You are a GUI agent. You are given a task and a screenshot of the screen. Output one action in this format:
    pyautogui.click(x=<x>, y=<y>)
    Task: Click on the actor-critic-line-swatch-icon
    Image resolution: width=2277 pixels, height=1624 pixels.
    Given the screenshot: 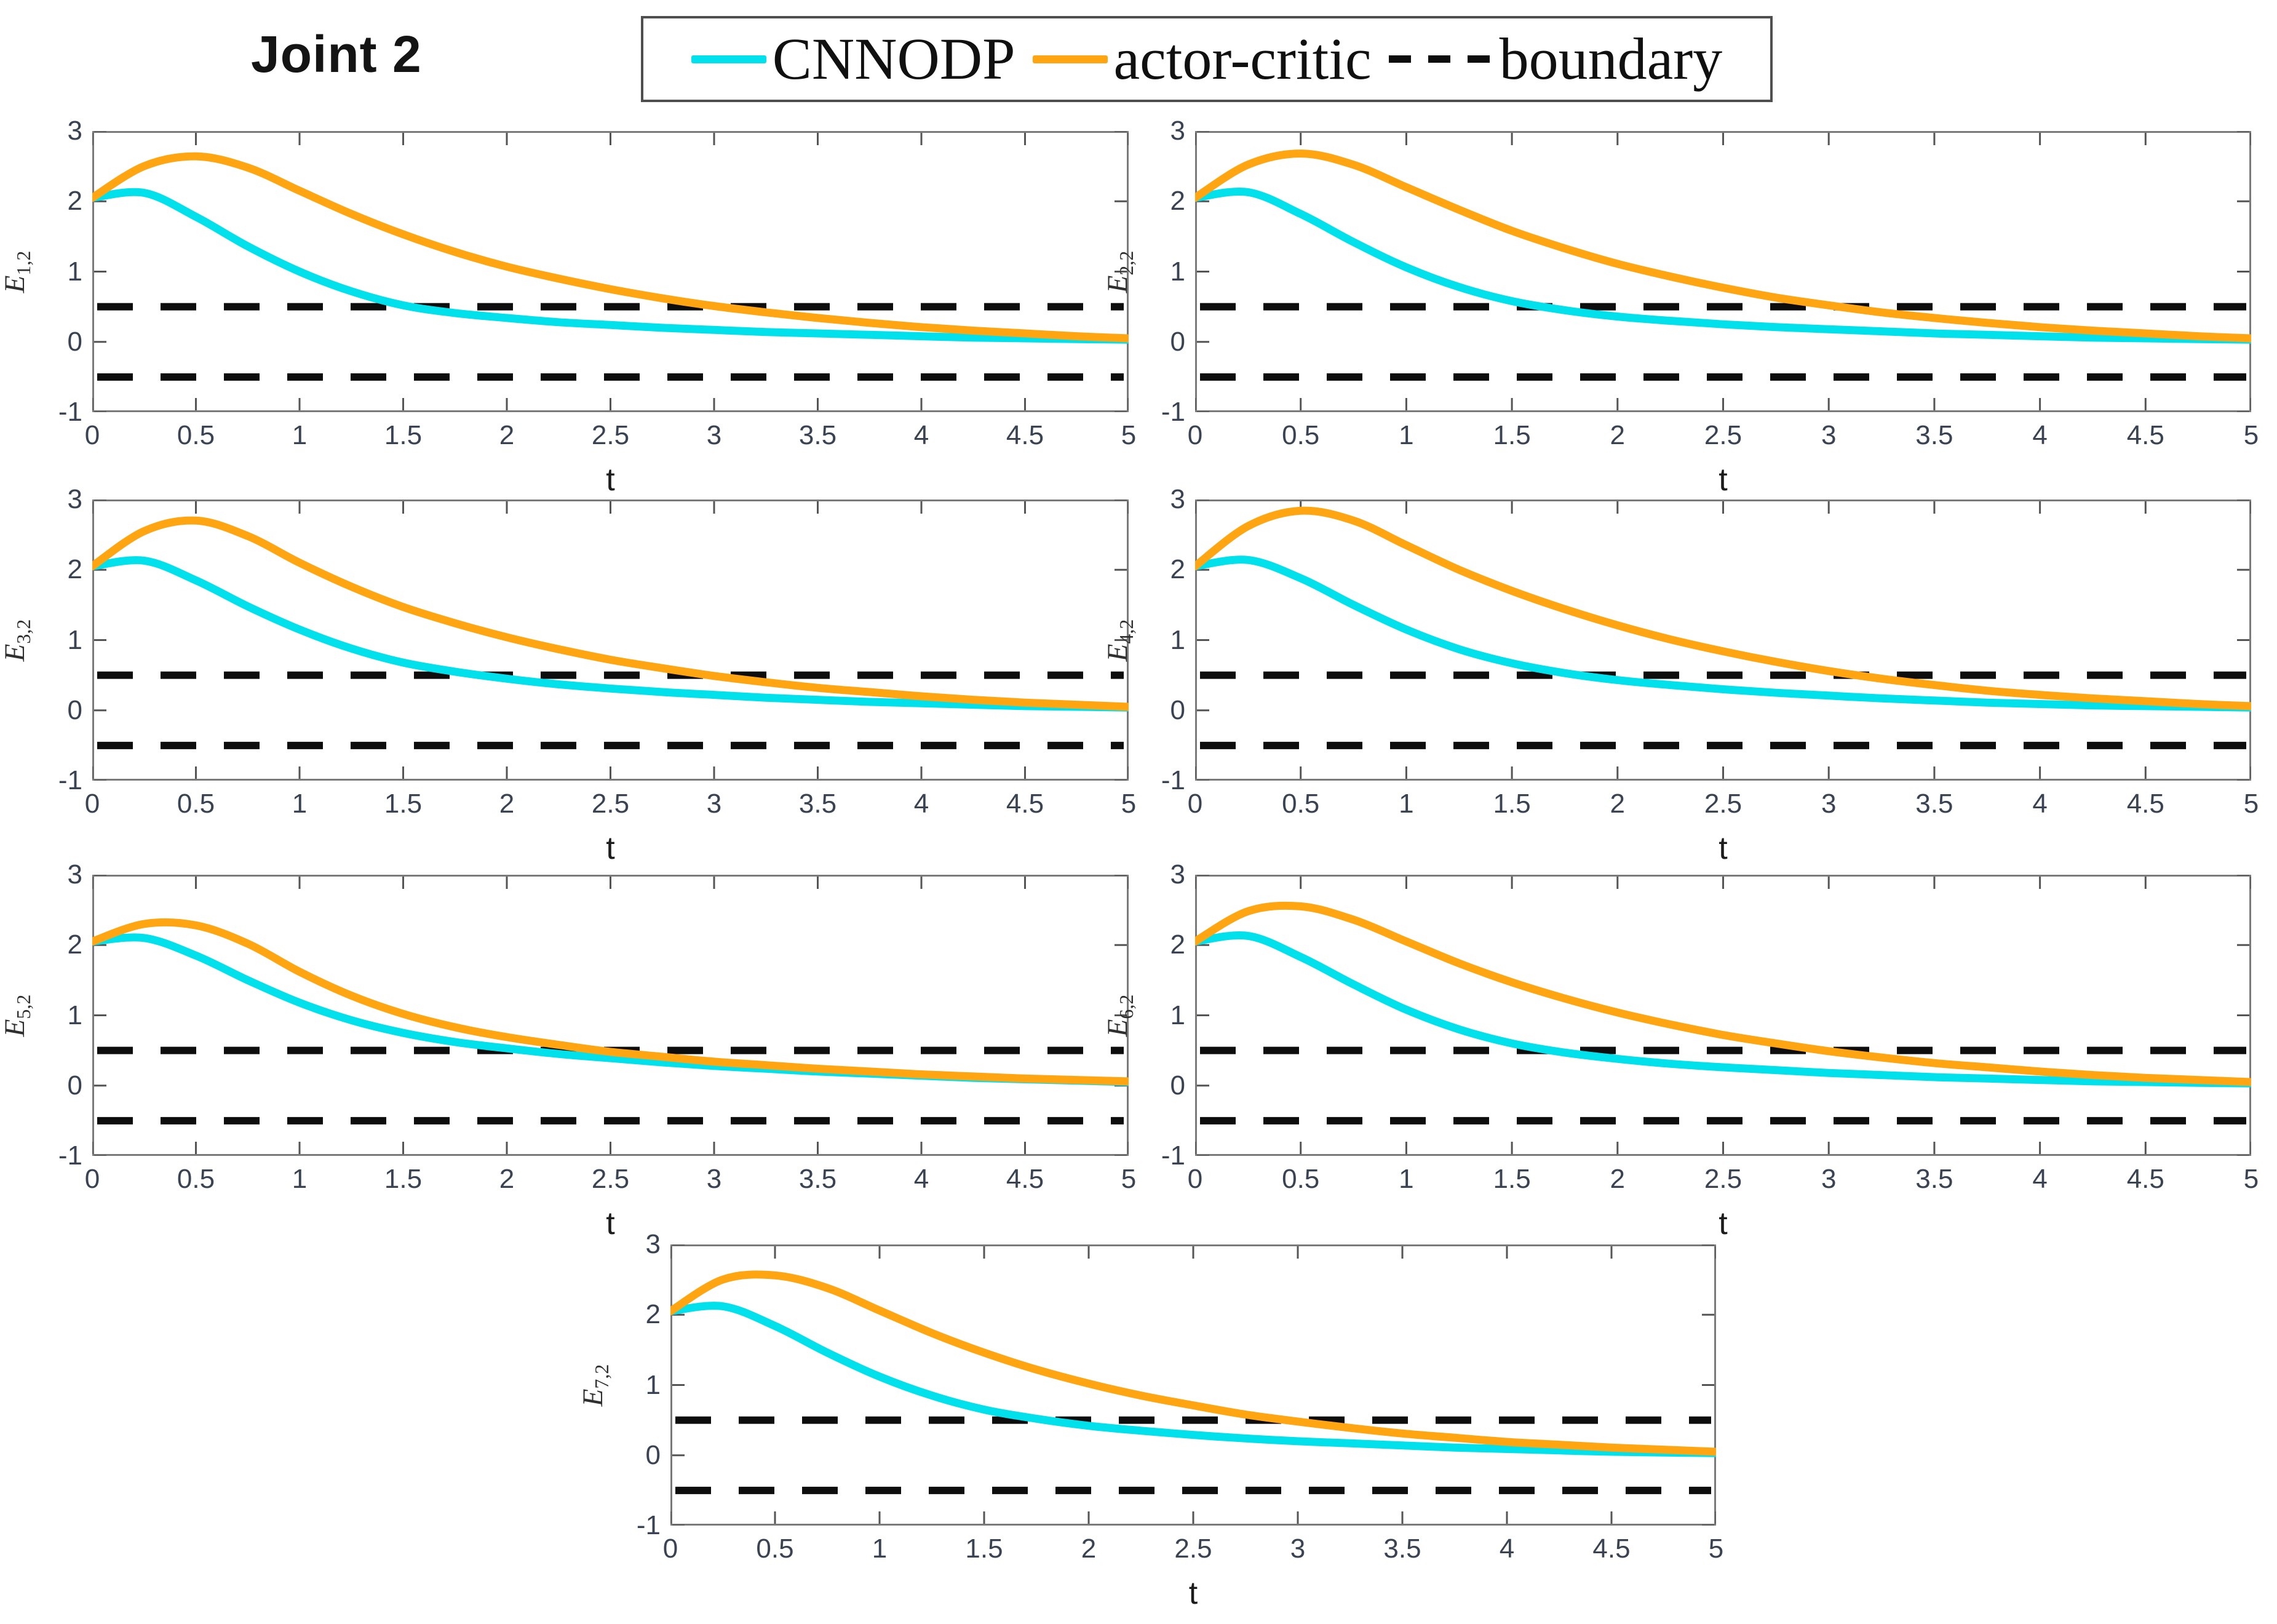 What is the action you would take?
    pyautogui.click(x=1070, y=59)
    